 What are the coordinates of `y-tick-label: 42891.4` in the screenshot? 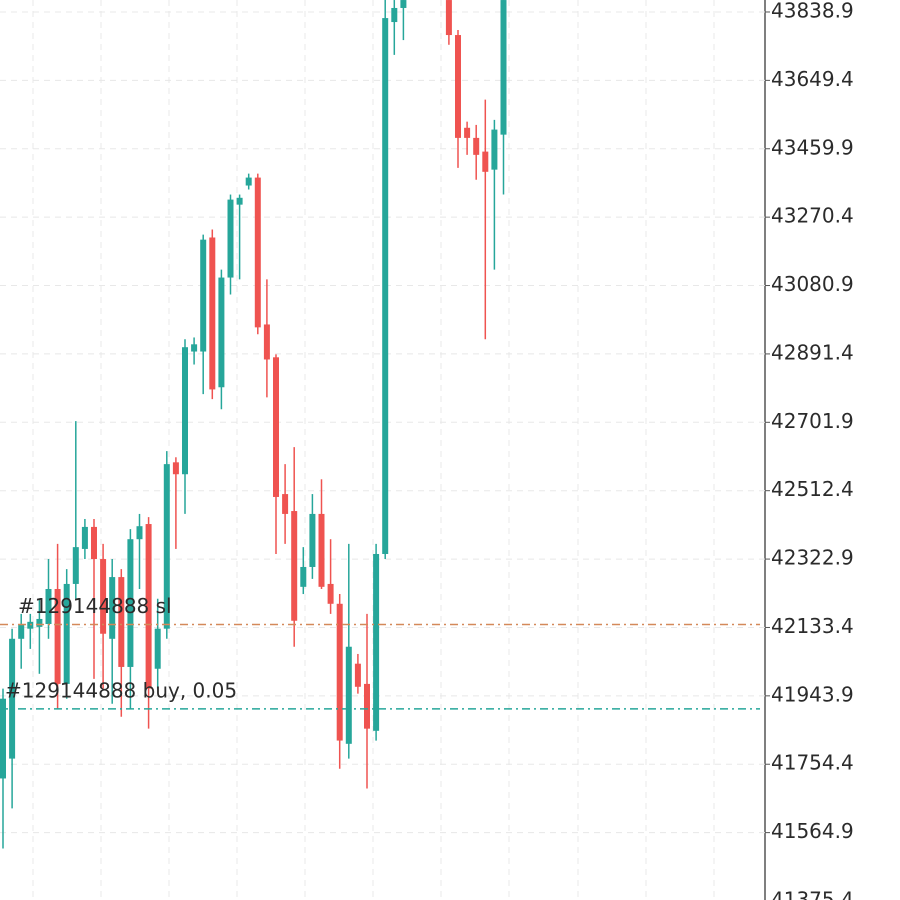 It's located at (812, 352).